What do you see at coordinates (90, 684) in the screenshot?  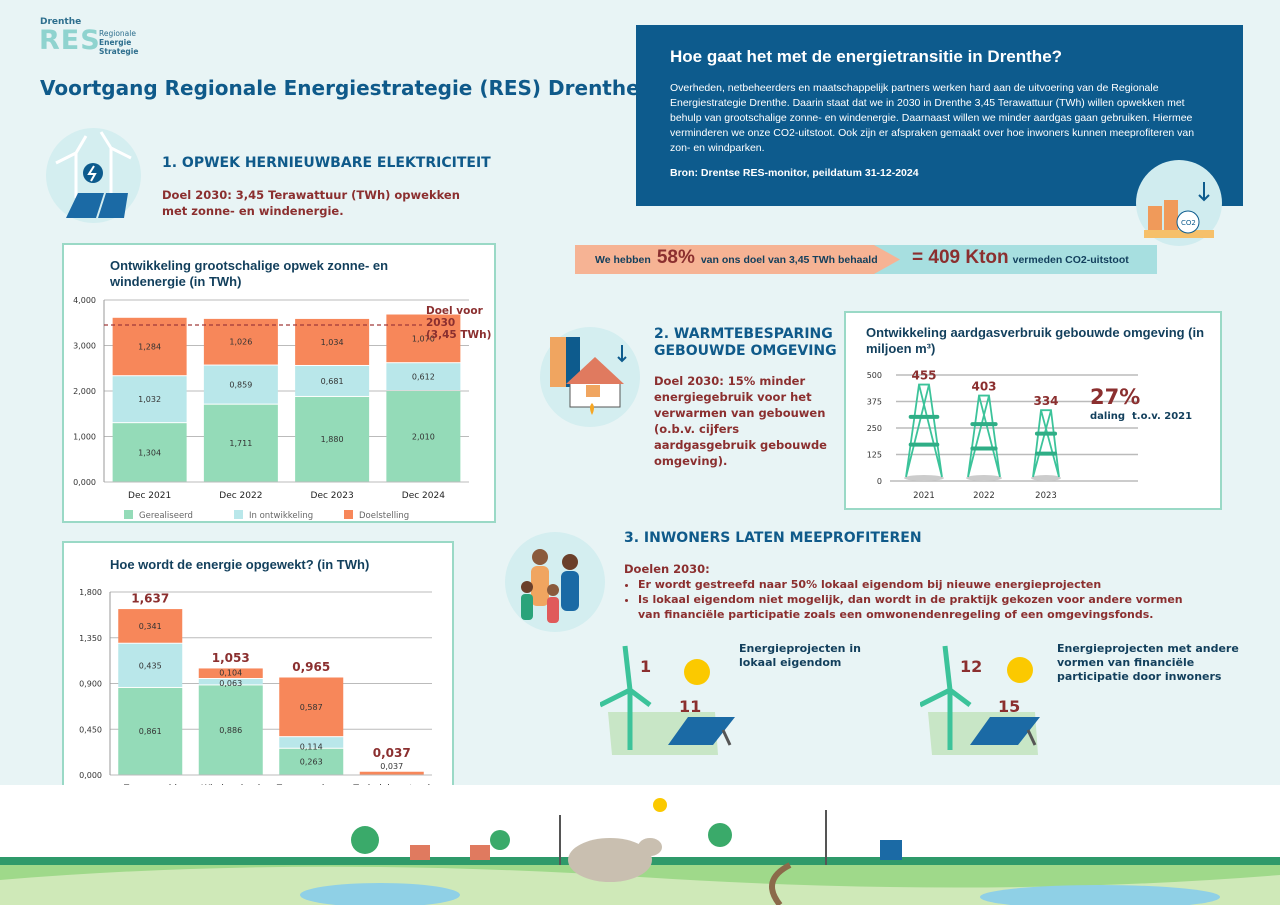 I see `y-tick-label: 0,900` at bounding box center [90, 684].